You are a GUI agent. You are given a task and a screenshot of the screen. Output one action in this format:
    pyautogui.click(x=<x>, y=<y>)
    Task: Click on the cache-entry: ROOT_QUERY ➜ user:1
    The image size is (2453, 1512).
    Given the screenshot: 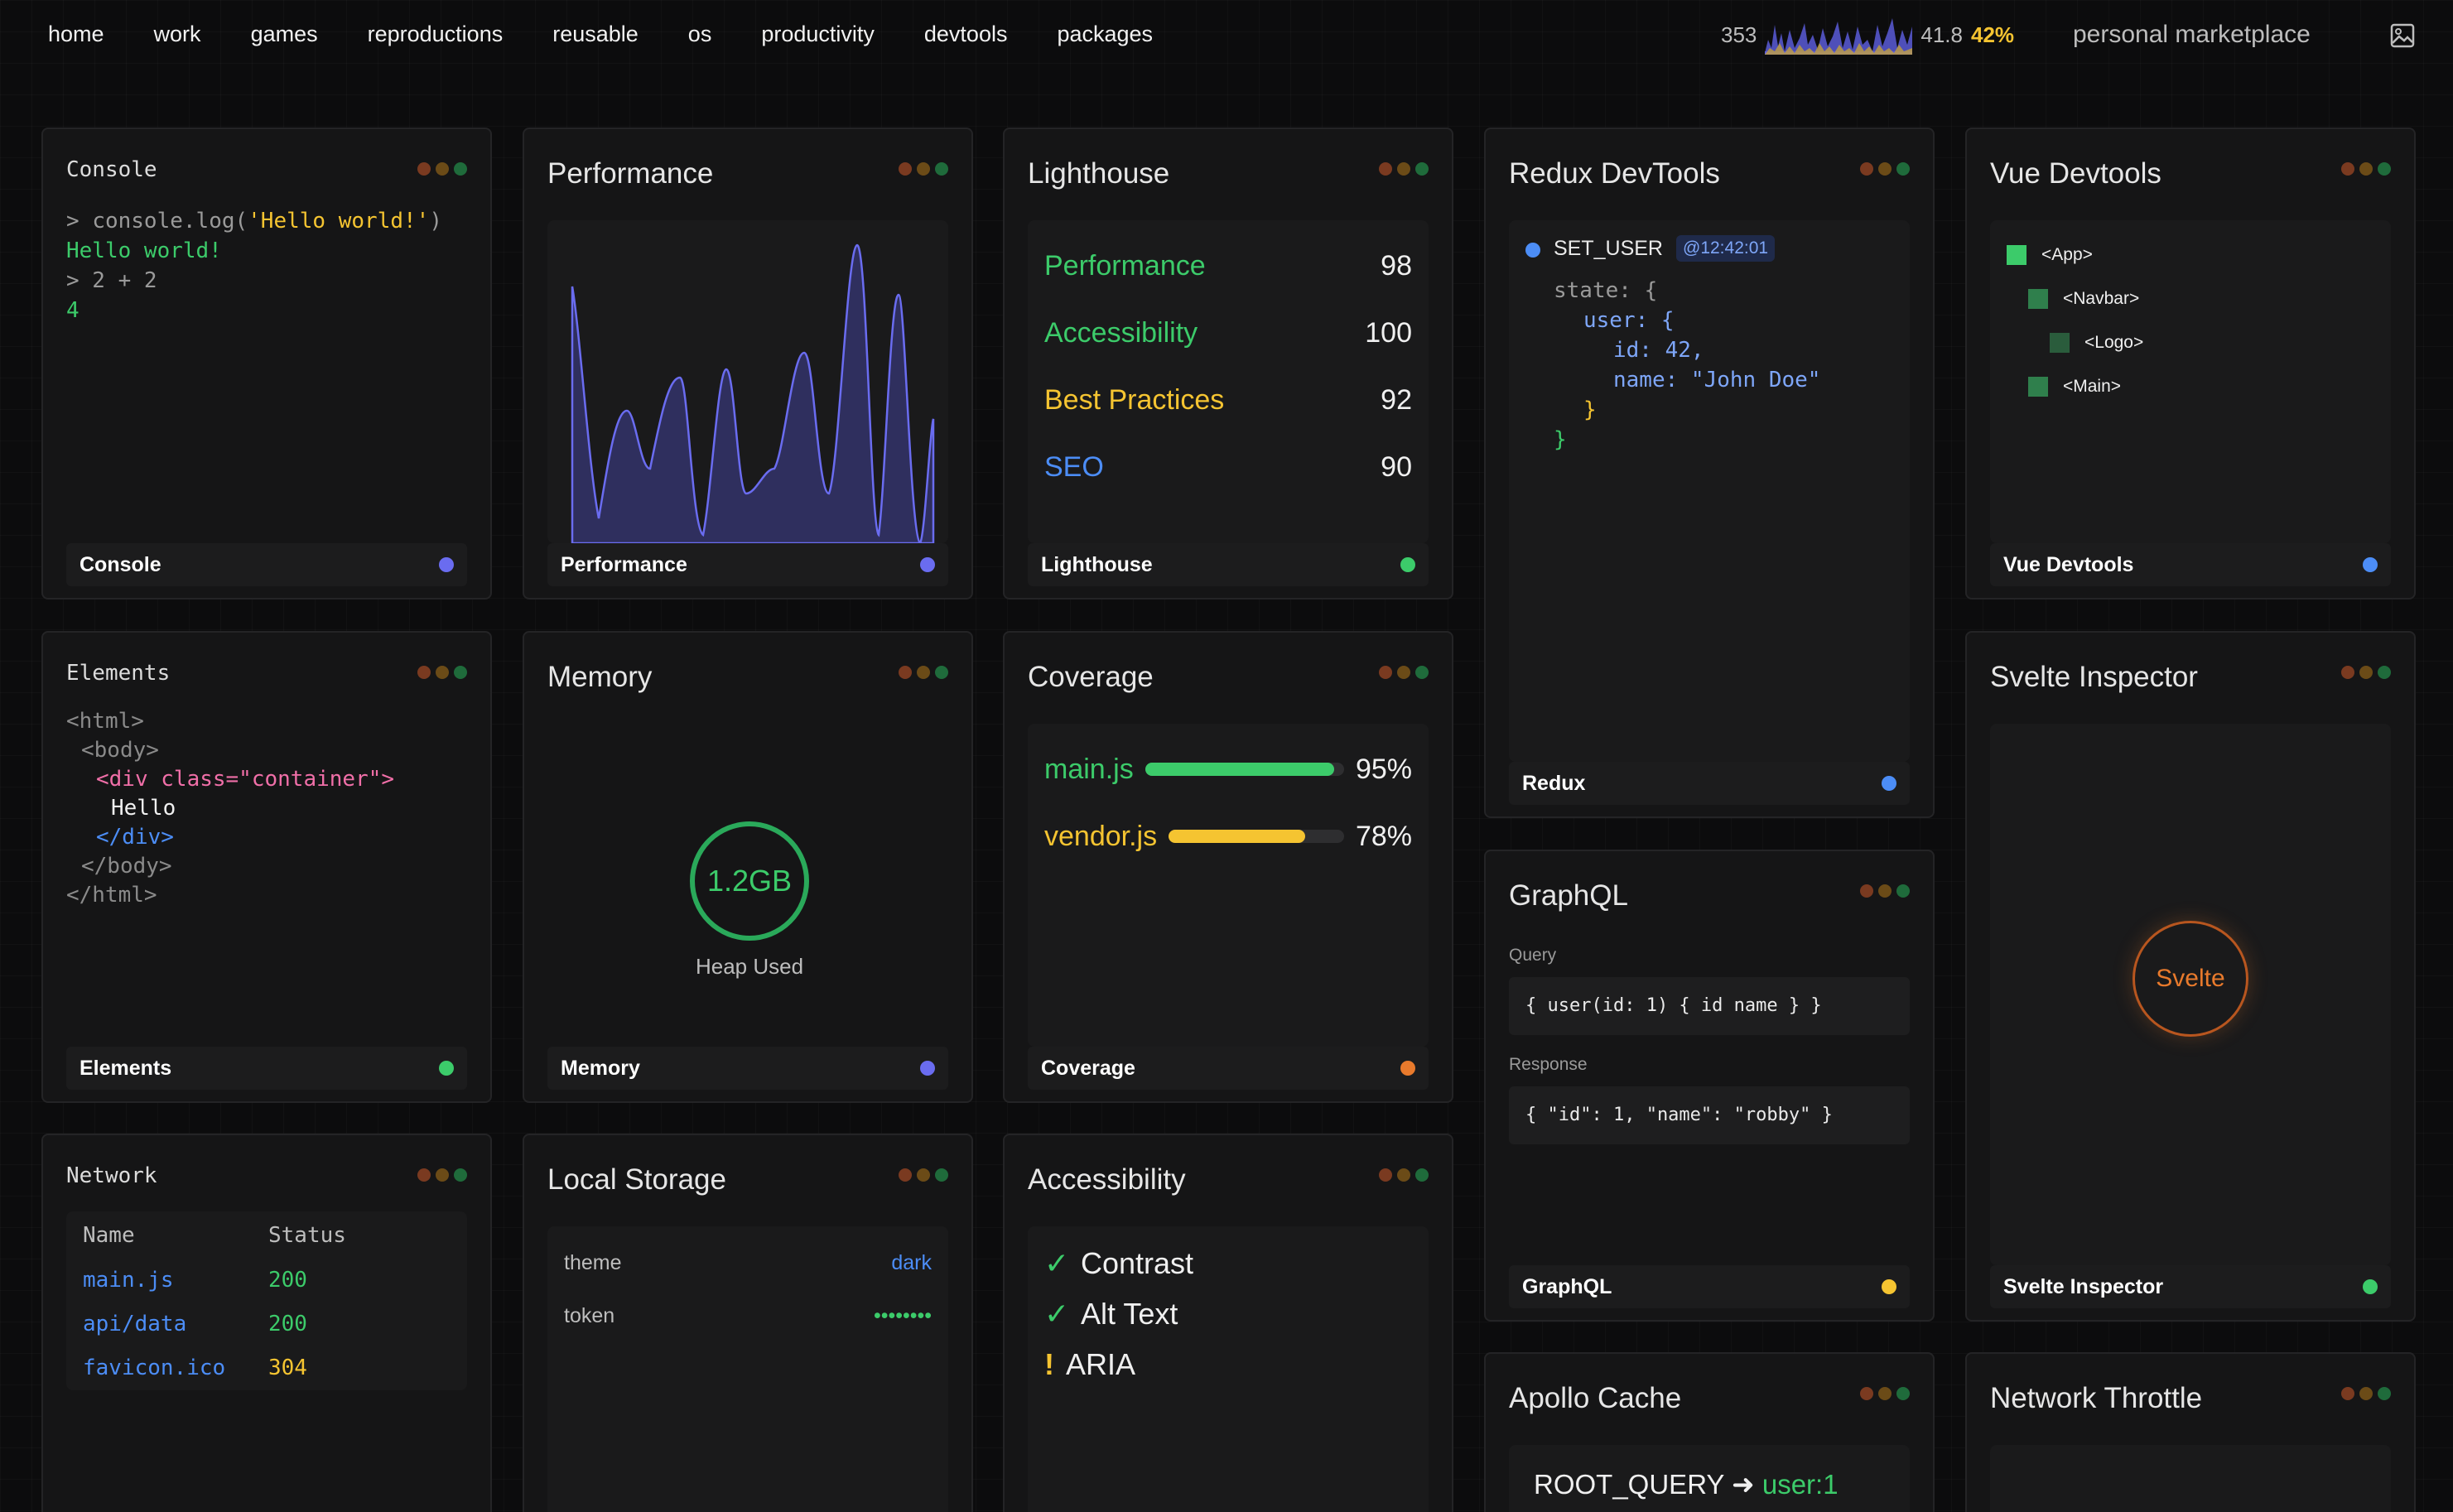 What is the action you would take?
    pyautogui.click(x=1686, y=1484)
    